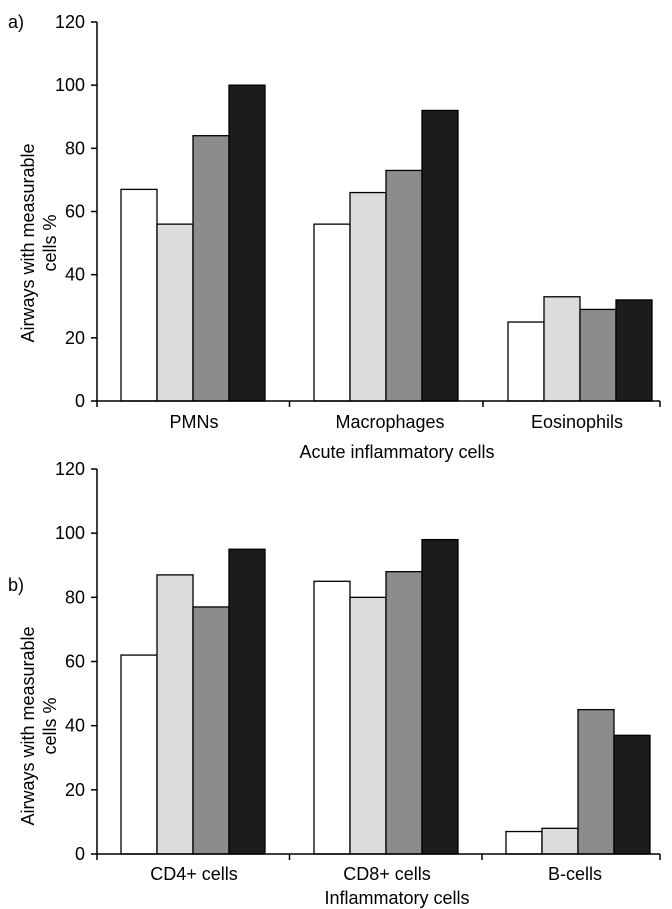  Describe the element at coordinates (577, 422) in the screenshot. I see `category-label: Eosinophils` at that location.